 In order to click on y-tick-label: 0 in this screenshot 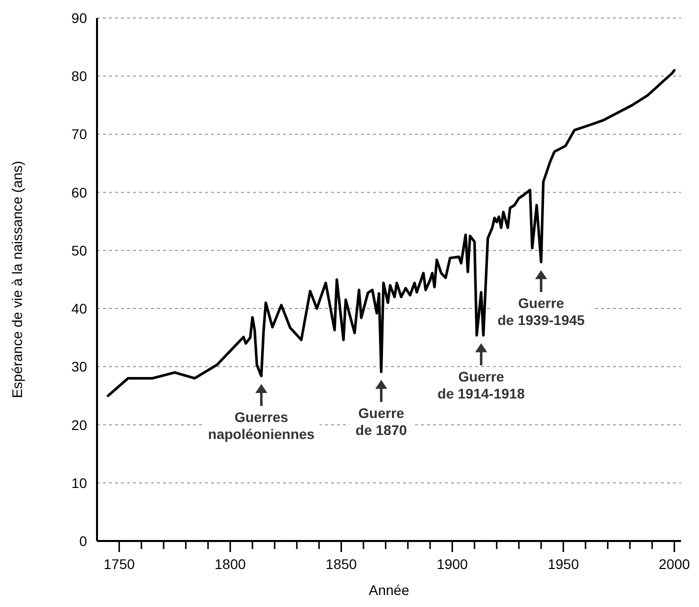, I will do `click(83, 541)`.